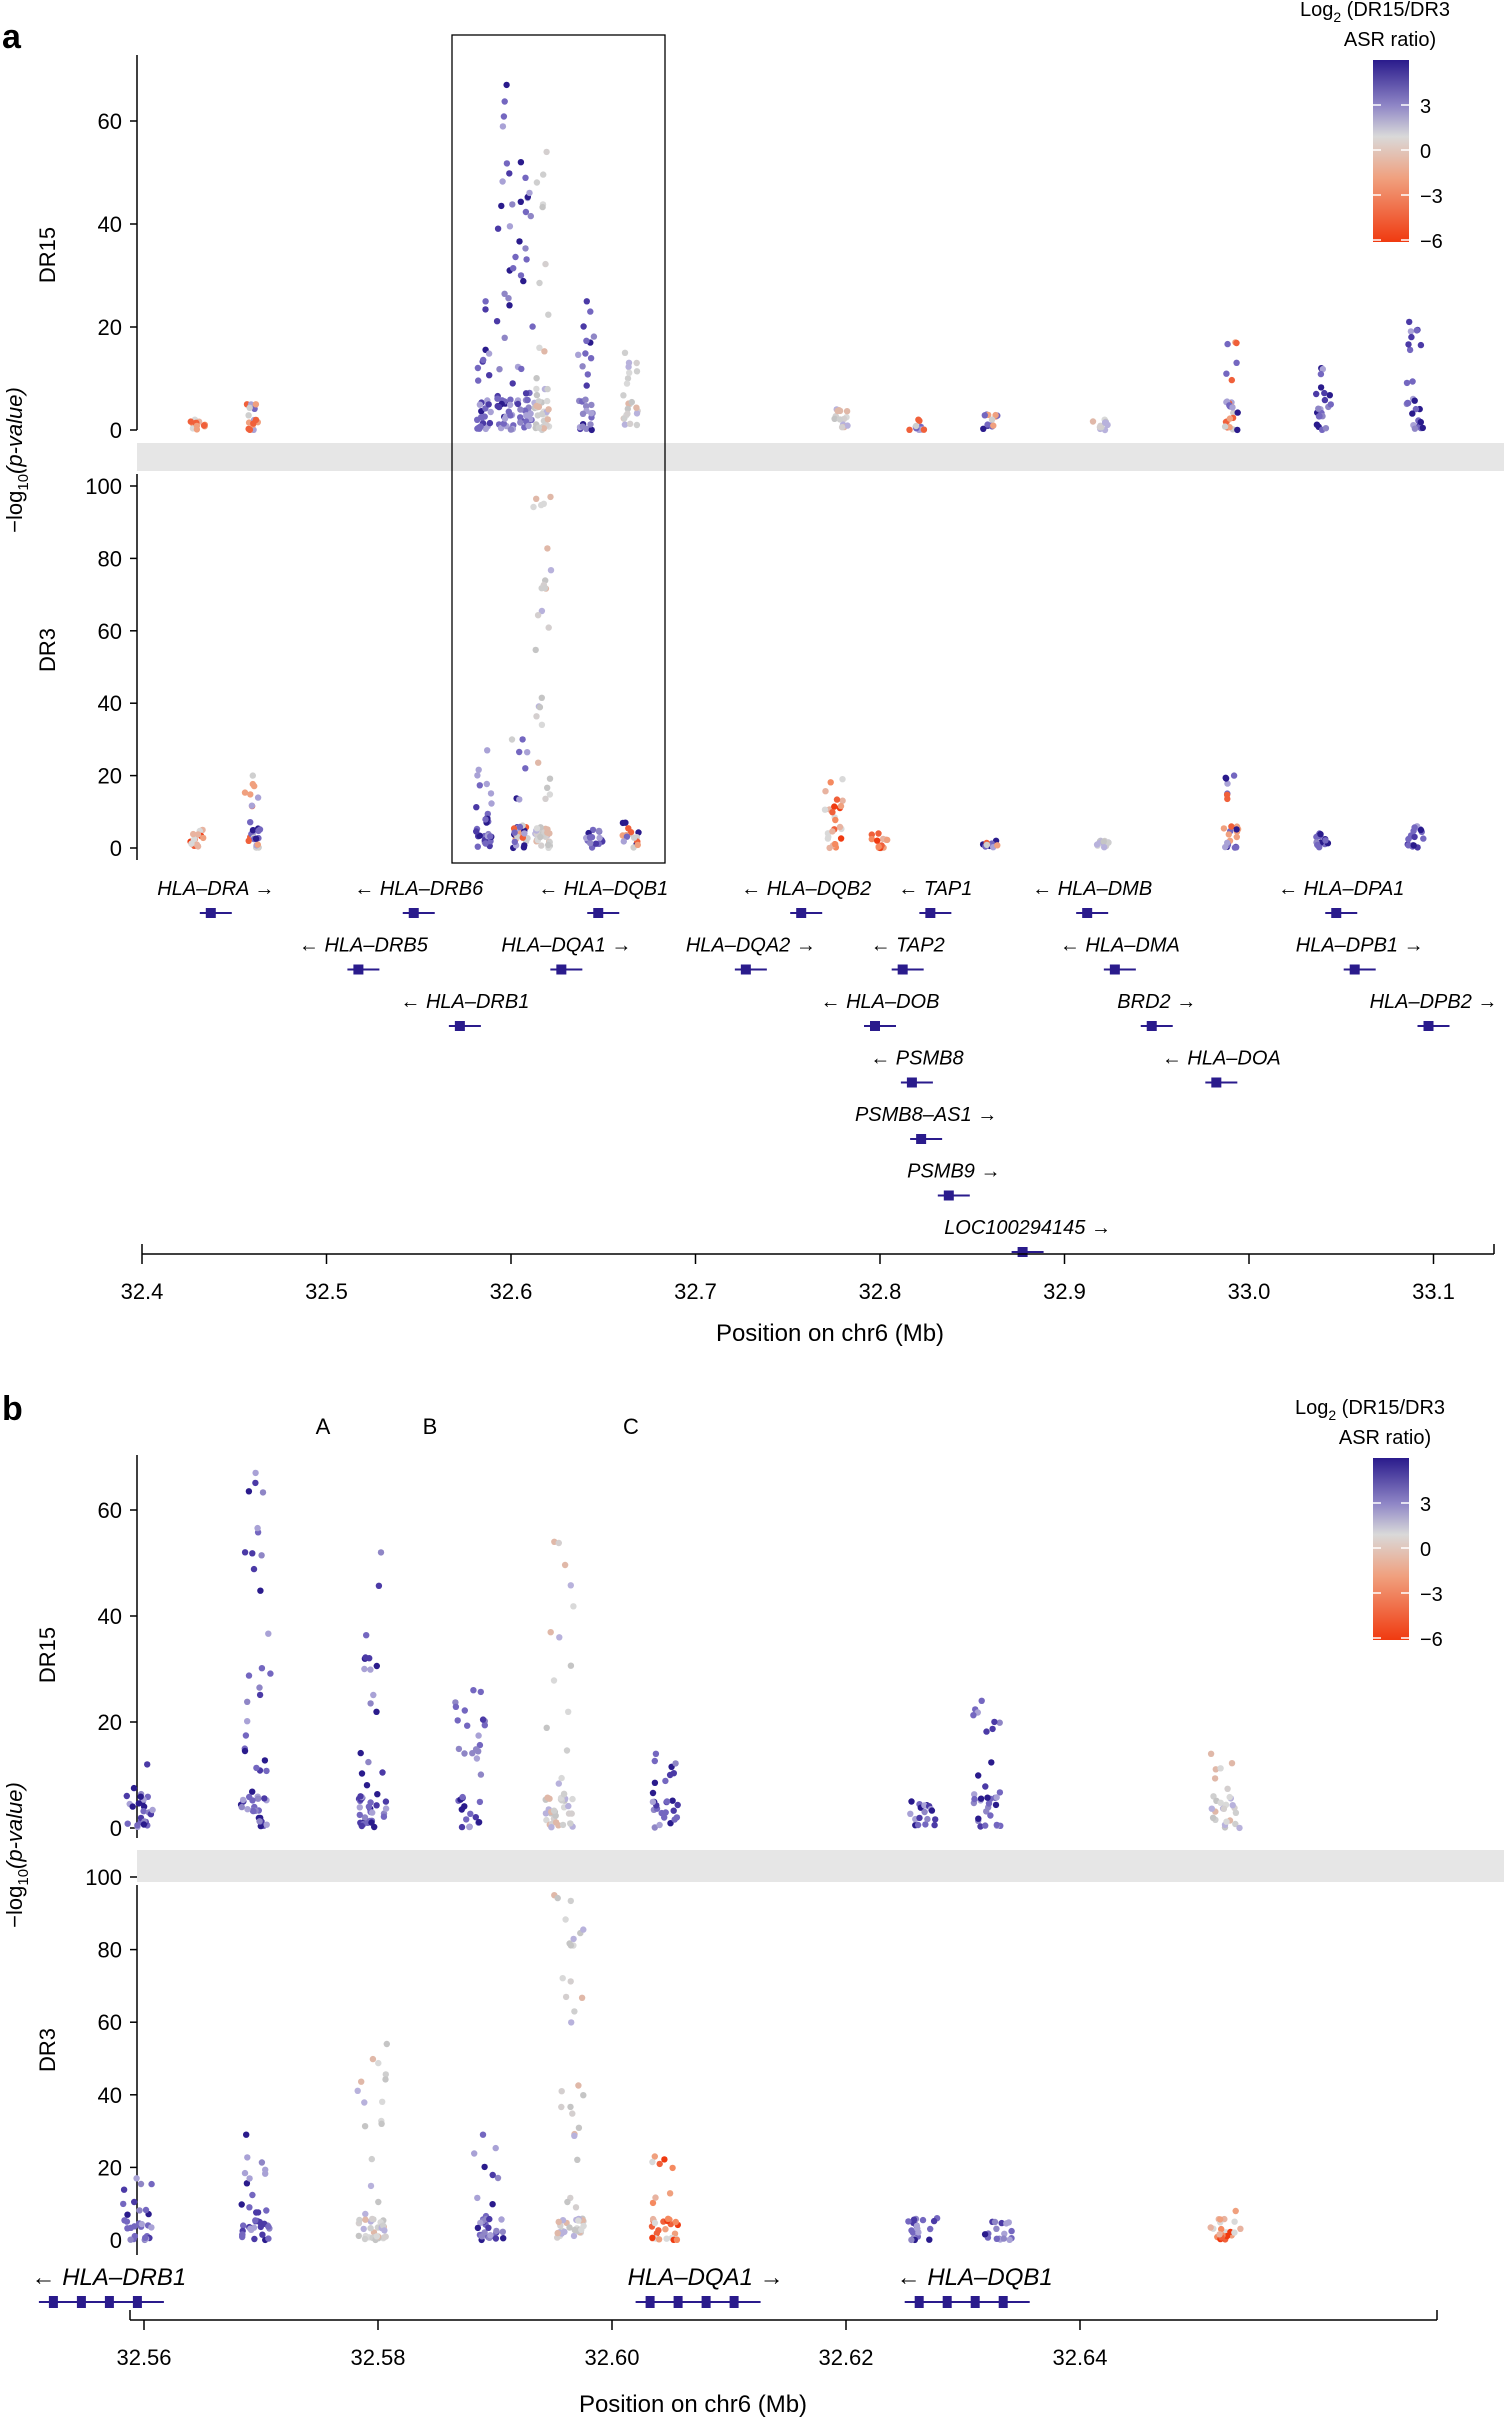 The image size is (1504, 2420). What do you see at coordinates (542, 2286) in the screenshot?
I see `panel-b-gene-track: ← HLA–DRB1 HLA–DQA1 → ← HLA–DQB1` at bounding box center [542, 2286].